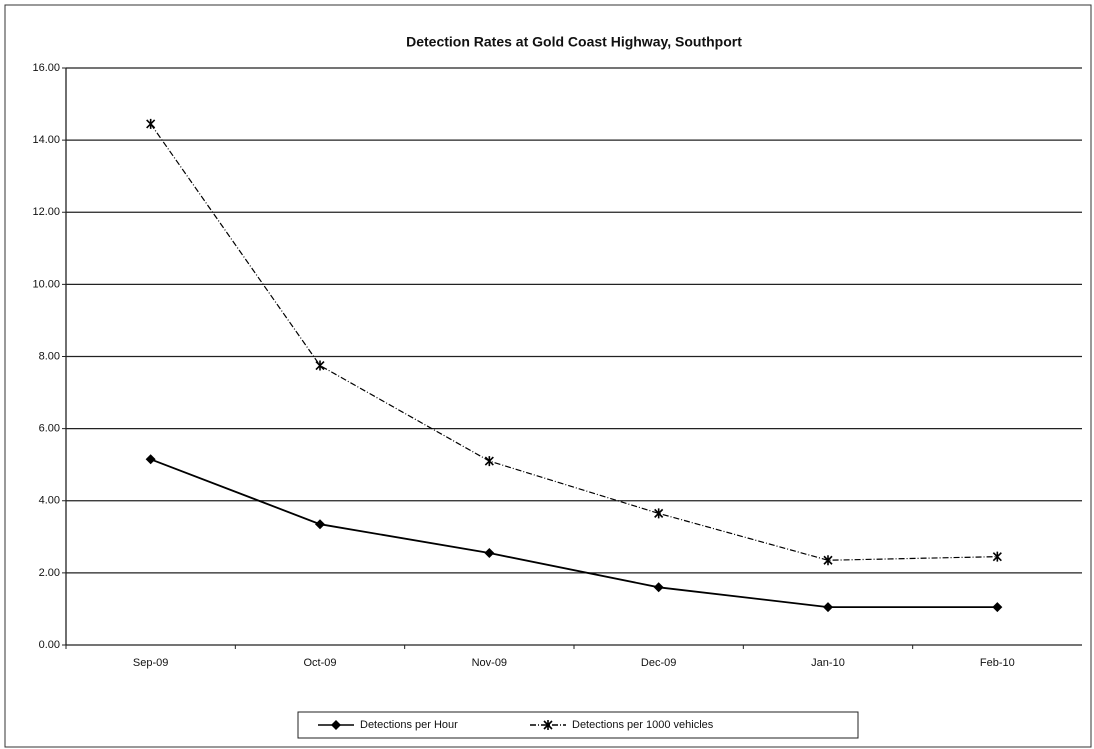 Image resolution: width=1094 pixels, height=749 pixels. I want to click on y-tick-label: 12.00, so click(46, 212).